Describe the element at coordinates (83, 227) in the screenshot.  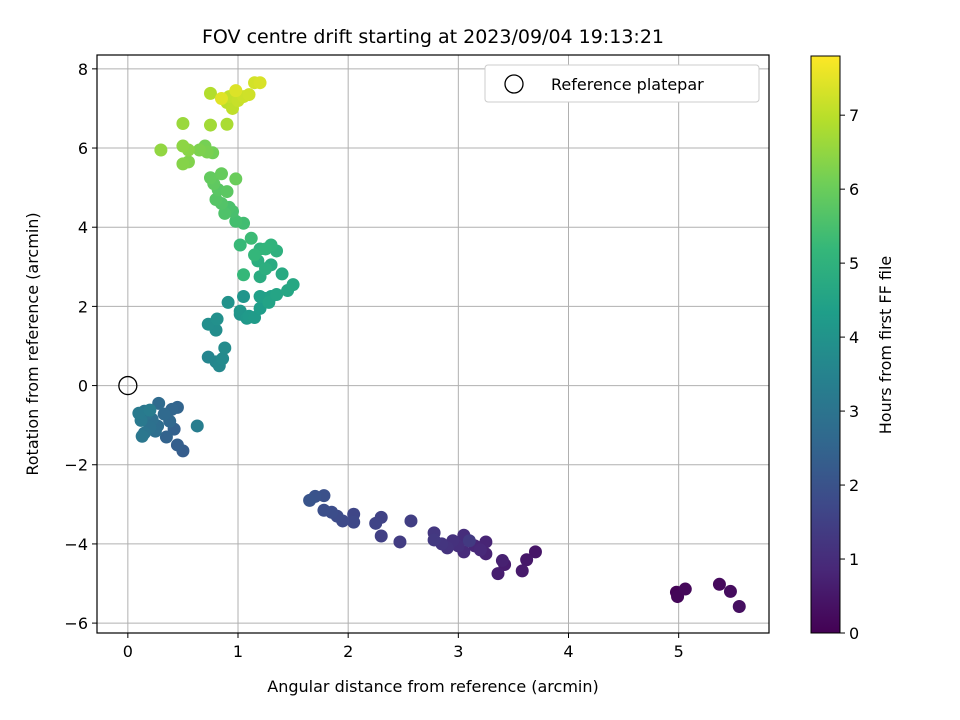
I see `y-tick-label: 4` at that location.